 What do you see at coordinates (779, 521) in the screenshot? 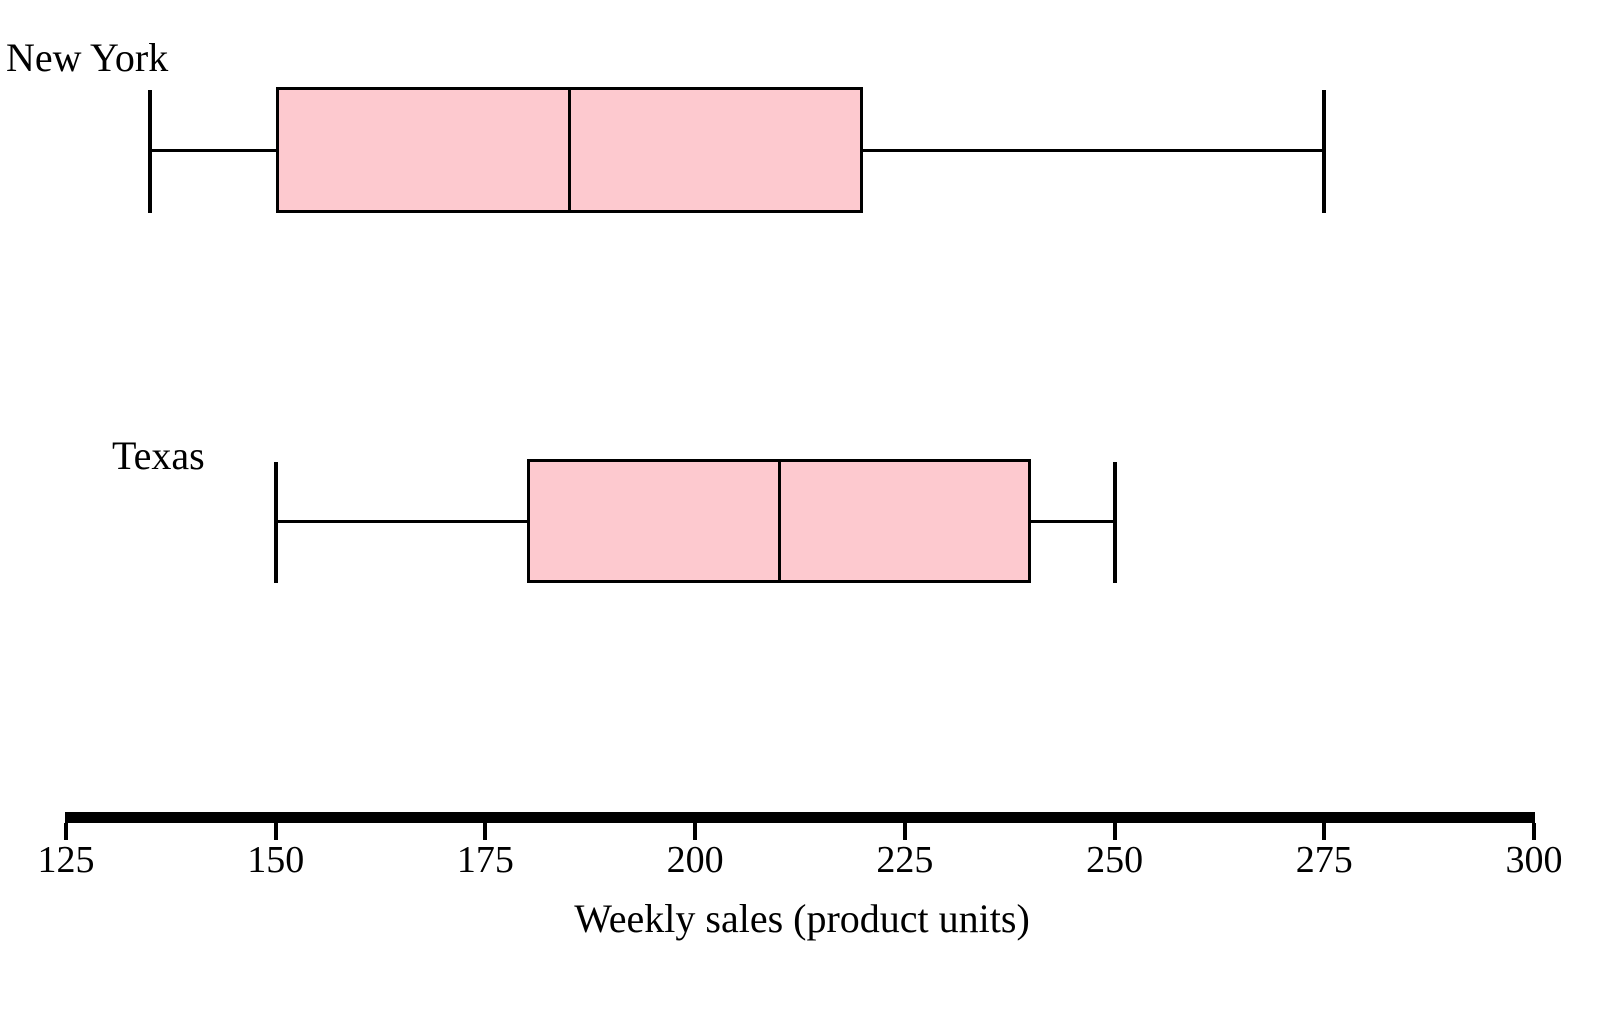
I see `median-line-texas` at bounding box center [779, 521].